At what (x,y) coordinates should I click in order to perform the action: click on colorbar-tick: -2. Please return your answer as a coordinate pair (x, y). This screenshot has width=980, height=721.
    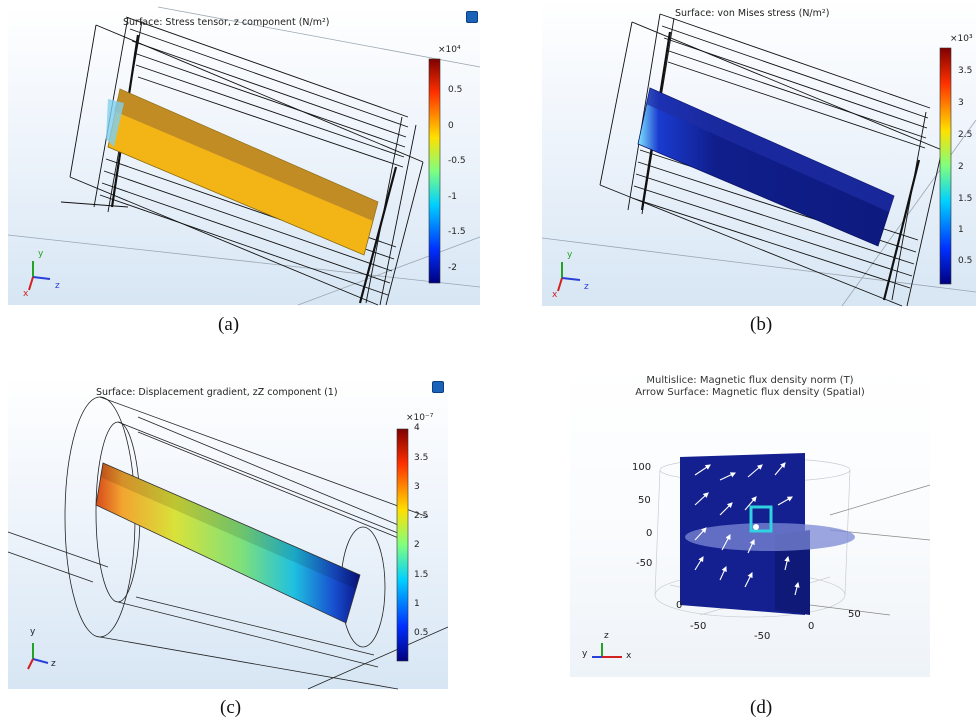
    Looking at the image, I should click on (452, 268).